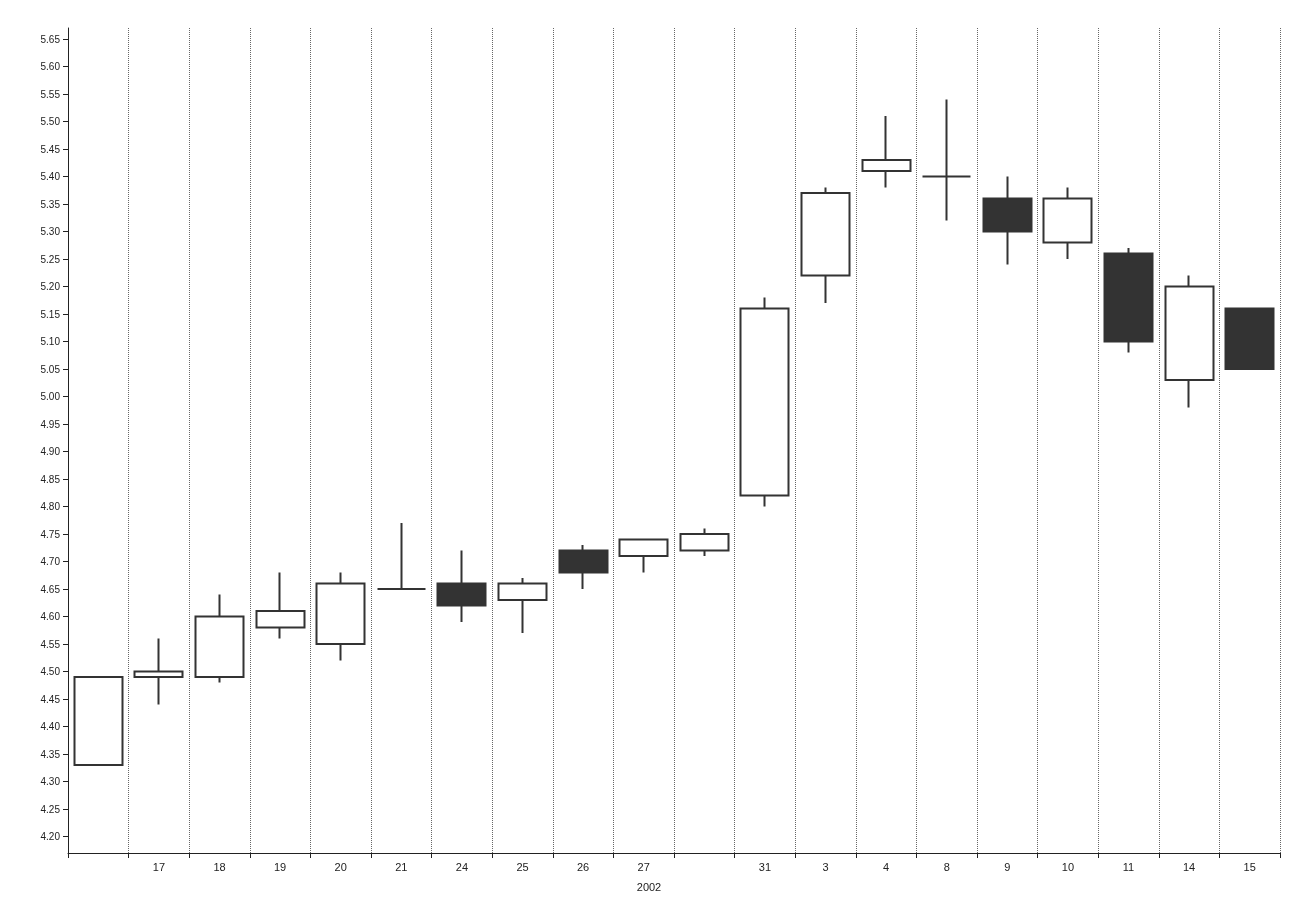 Image resolution: width=1298 pixels, height=911 pixels. I want to click on x-tick-label: 14, so click(1189, 866).